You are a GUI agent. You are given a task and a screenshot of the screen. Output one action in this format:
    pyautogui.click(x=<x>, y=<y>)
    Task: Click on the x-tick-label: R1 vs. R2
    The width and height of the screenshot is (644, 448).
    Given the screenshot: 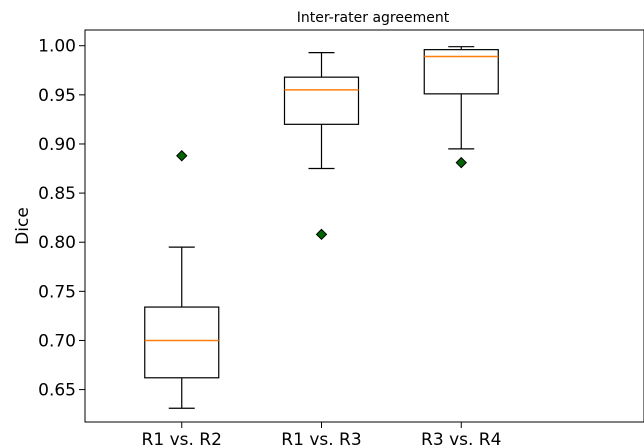 What is the action you would take?
    pyautogui.click(x=182, y=439)
    